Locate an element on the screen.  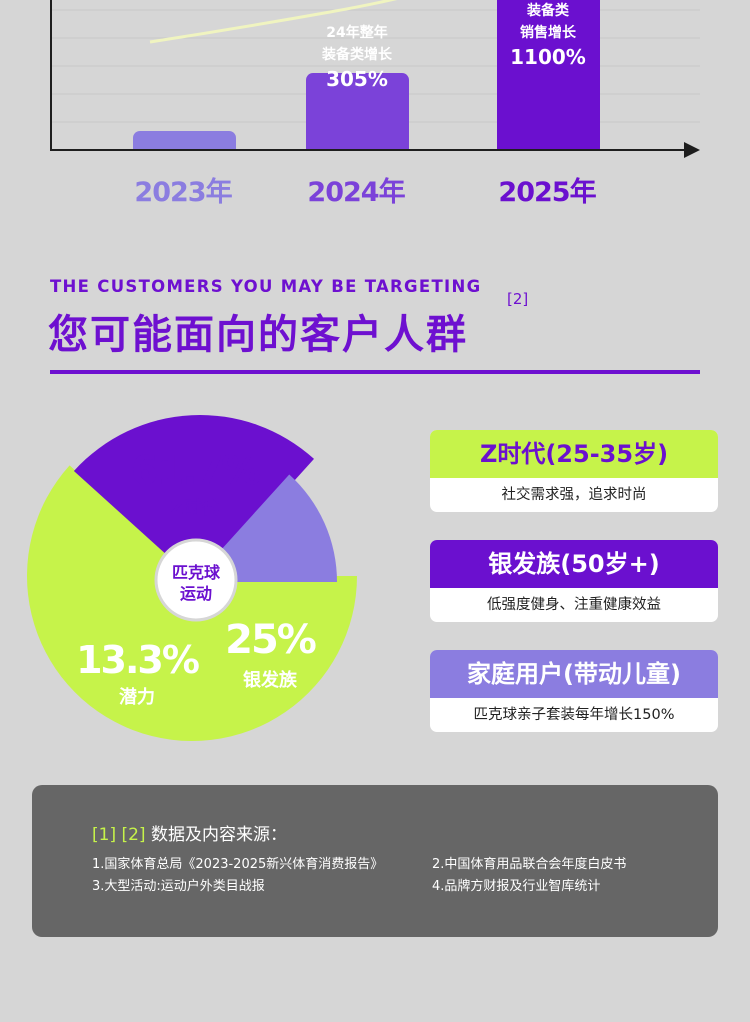
segment-card-family: 家庭用户(带动儿童) 匹克球亲子套装每年增长150% is located at coordinates (574, 691).